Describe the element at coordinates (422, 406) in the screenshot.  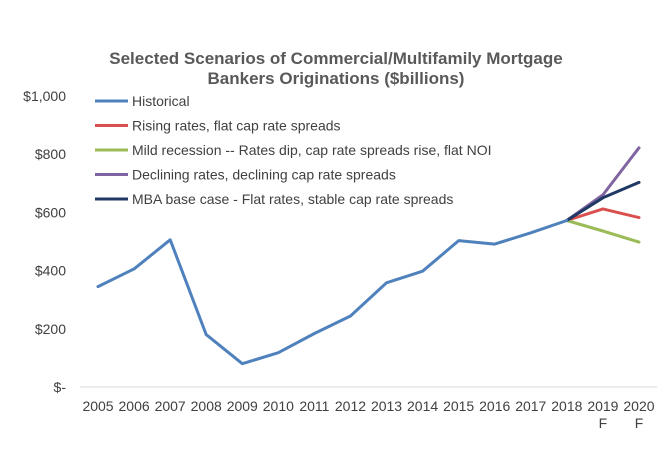
I see `x-tick-label: 2014` at that location.